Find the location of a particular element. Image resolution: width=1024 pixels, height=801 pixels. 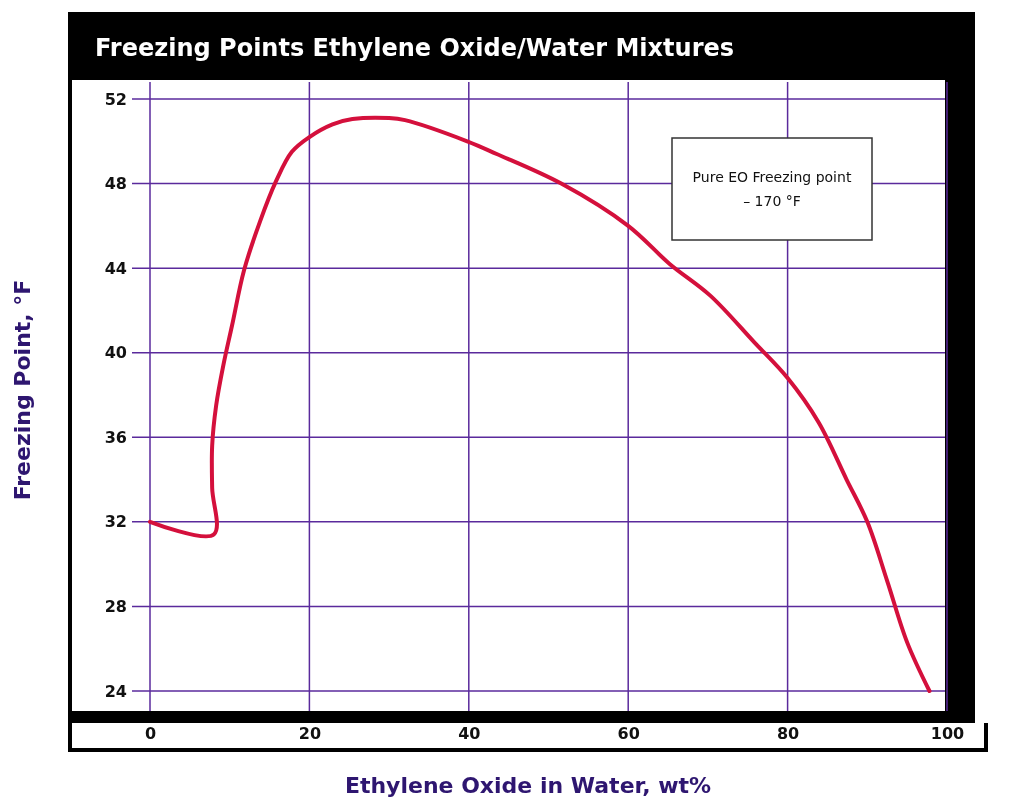

x-tick-label: 100 is located at coordinates (947, 733).